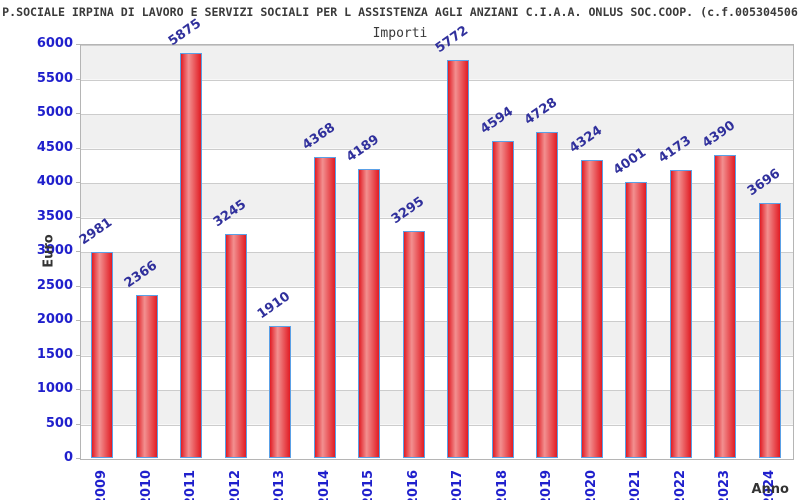  What do you see at coordinates (400, 33) in the screenshot?
I see `chart-subtitle: Importi` at bounding box center [400, 33].